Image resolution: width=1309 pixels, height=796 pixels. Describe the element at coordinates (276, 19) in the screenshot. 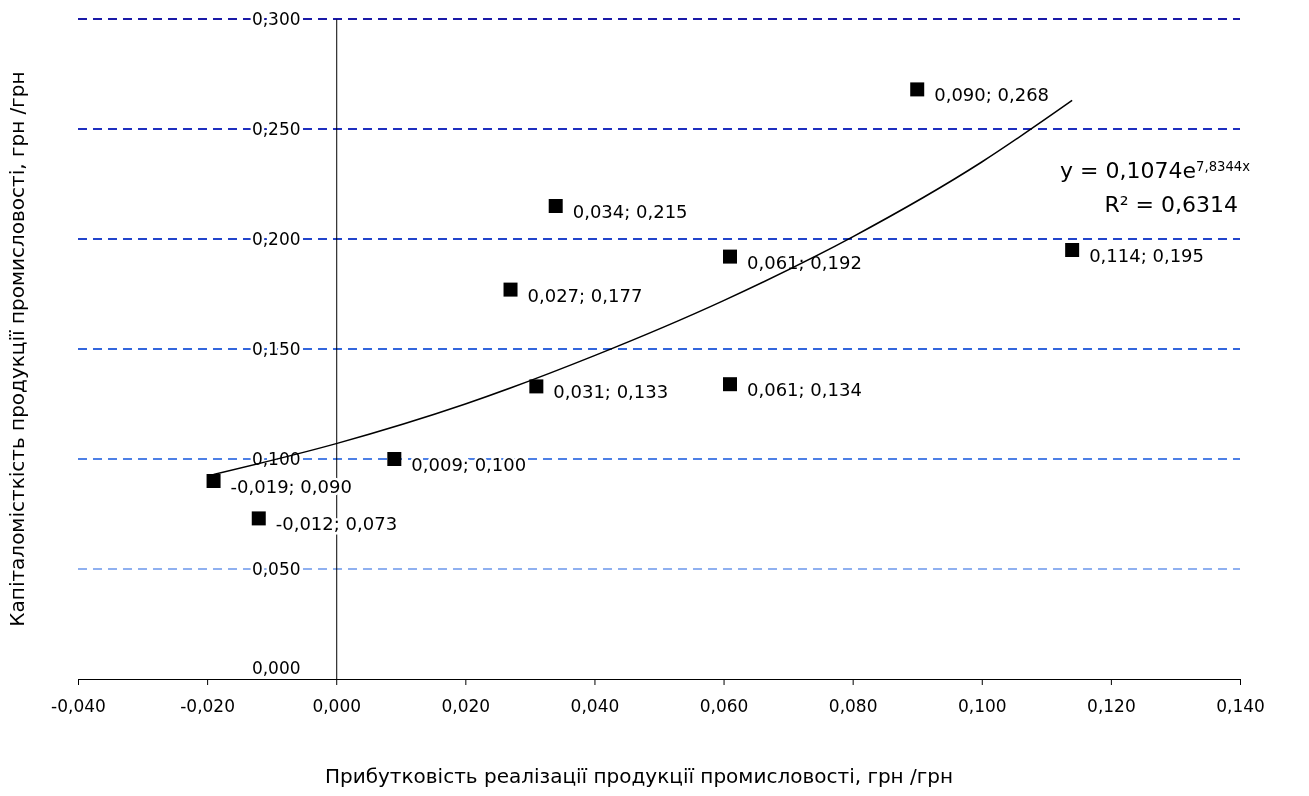

I see `y-tick-label: 0,300` at that location.